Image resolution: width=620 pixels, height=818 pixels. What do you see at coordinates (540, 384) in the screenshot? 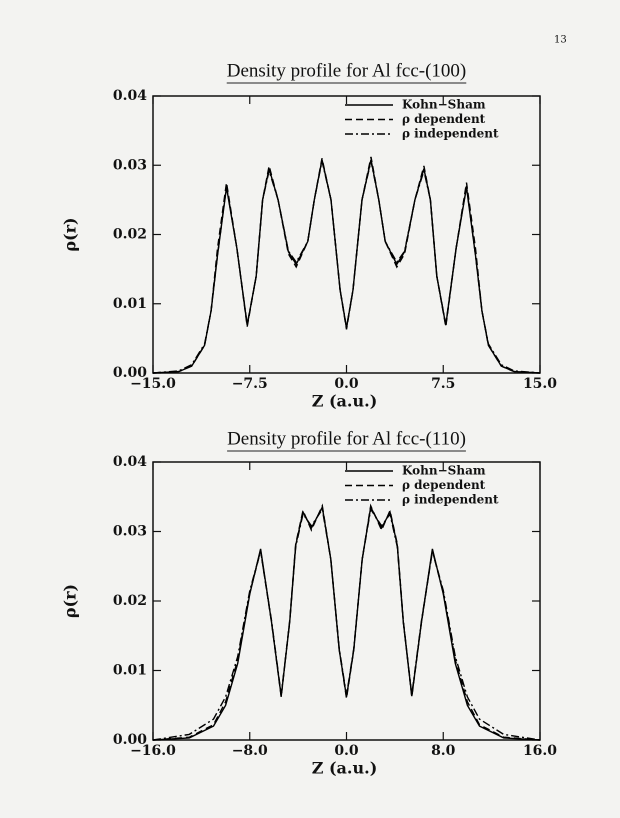
I see `x-tick-label: 15.0` at bounding box center [540, 384].